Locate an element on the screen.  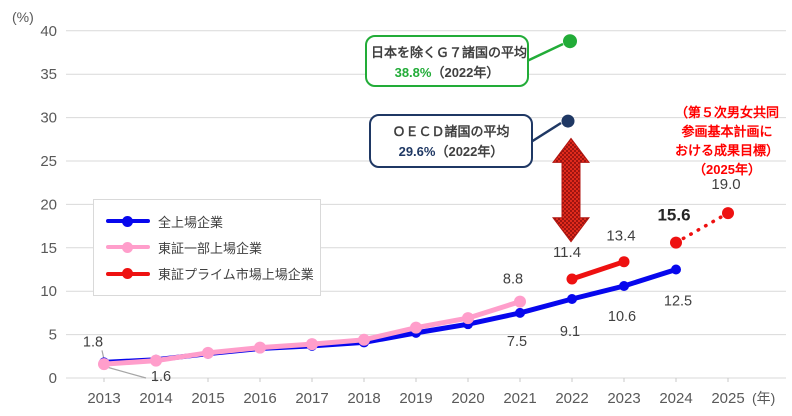
point-label-9.1: 9.1 is located at coordinates (570, 332).